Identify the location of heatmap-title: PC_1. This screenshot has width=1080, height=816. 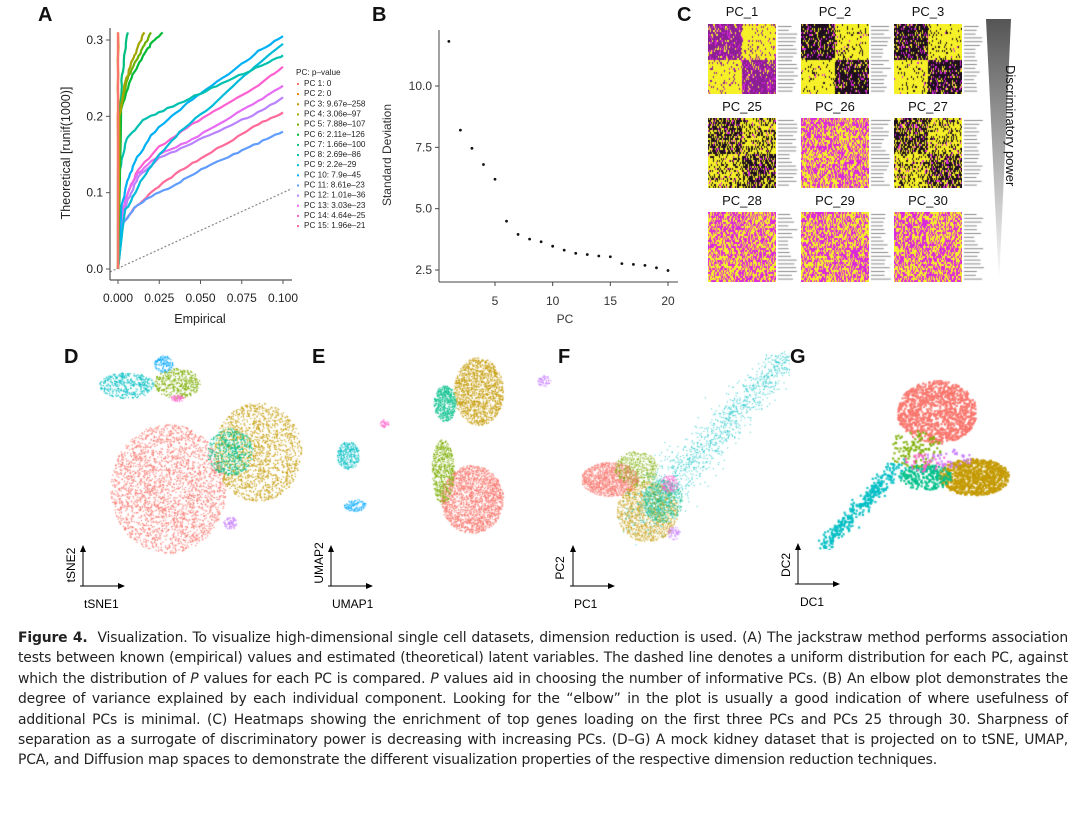
(742, 11).